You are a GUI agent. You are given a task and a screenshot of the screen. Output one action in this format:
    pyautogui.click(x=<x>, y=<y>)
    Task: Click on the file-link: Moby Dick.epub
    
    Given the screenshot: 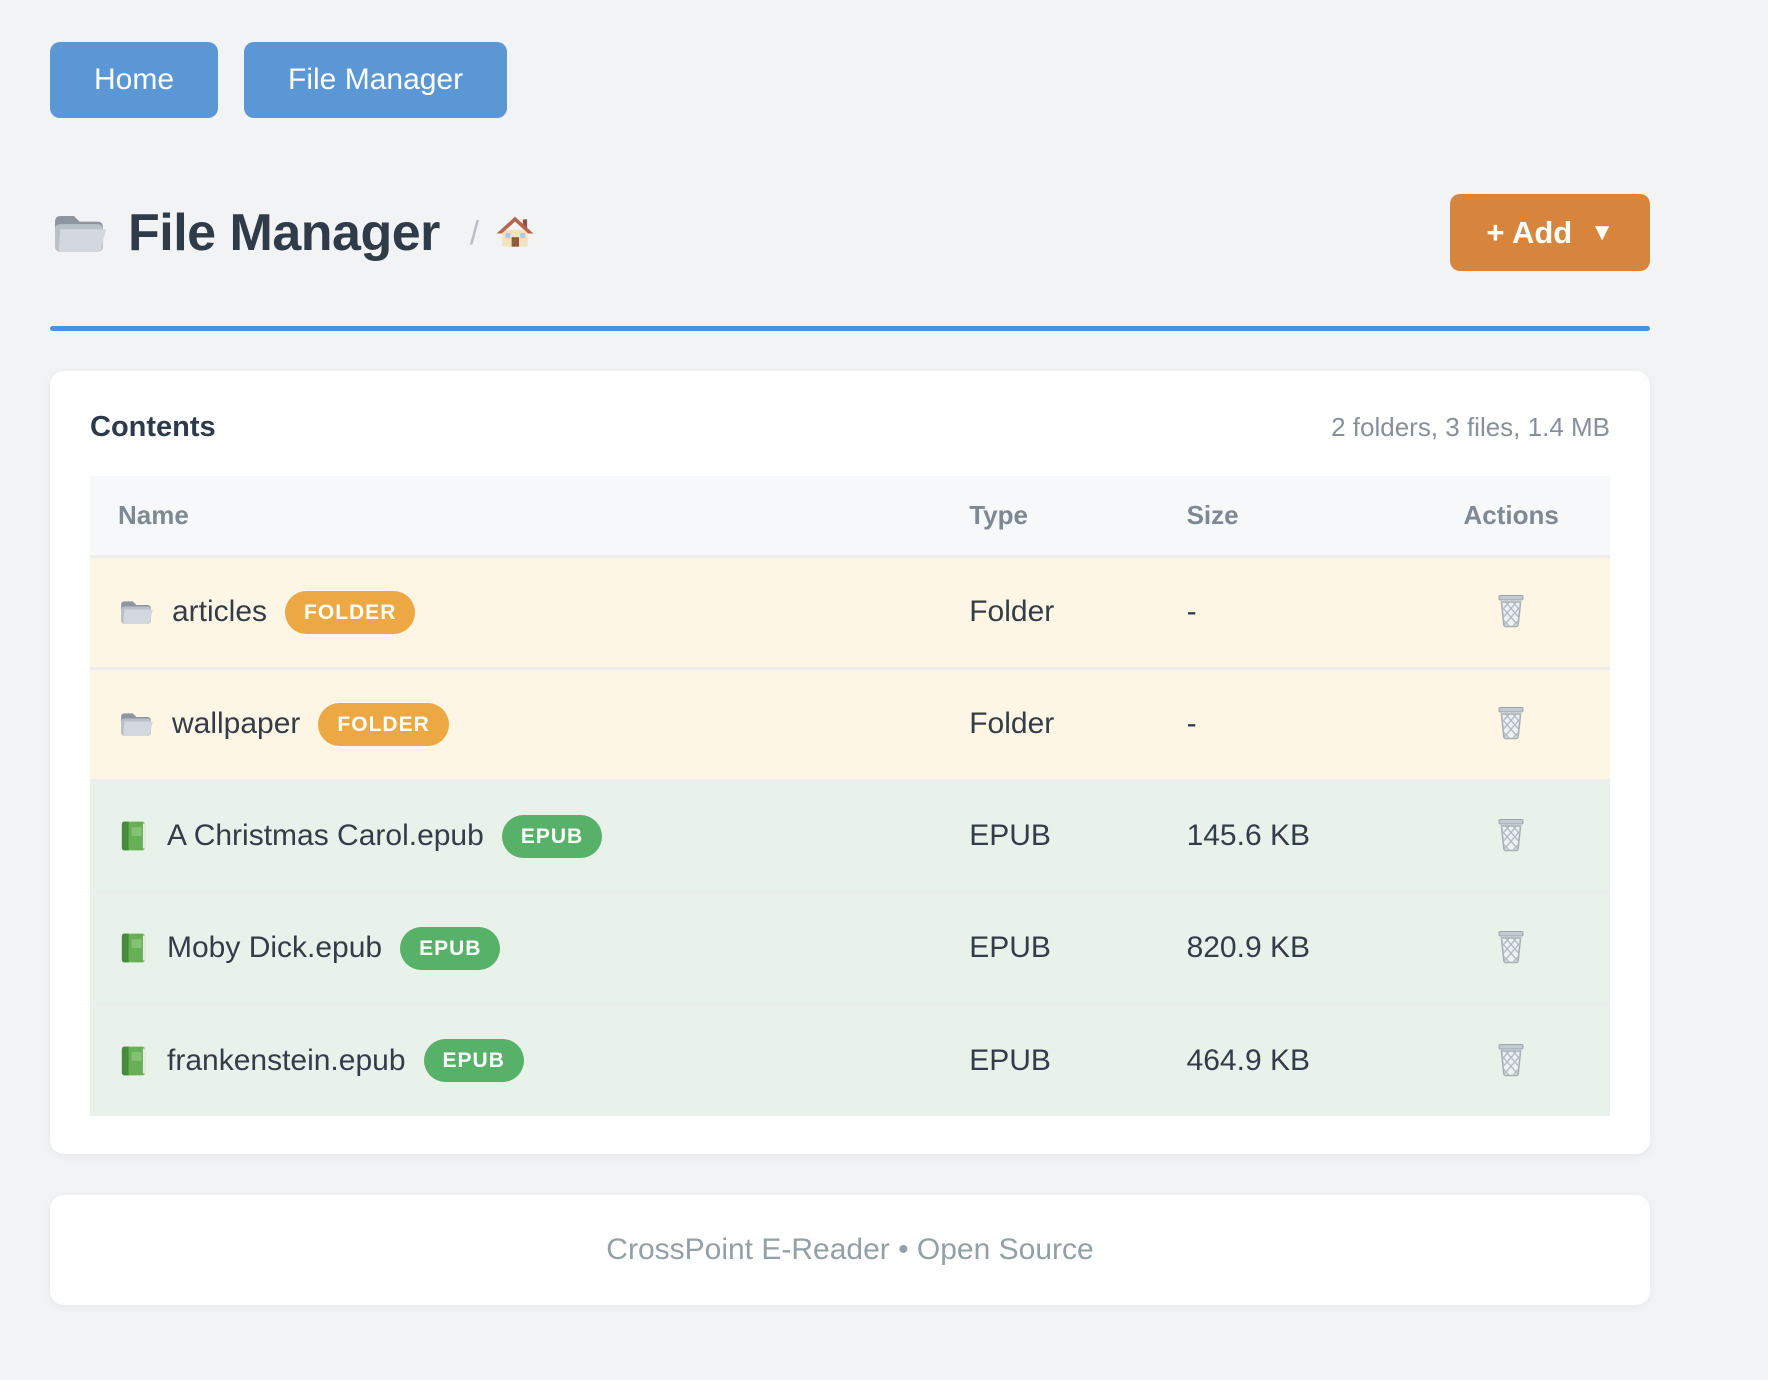 What is the action you would take?
    pyautogui.click(x=275, y=947)
    